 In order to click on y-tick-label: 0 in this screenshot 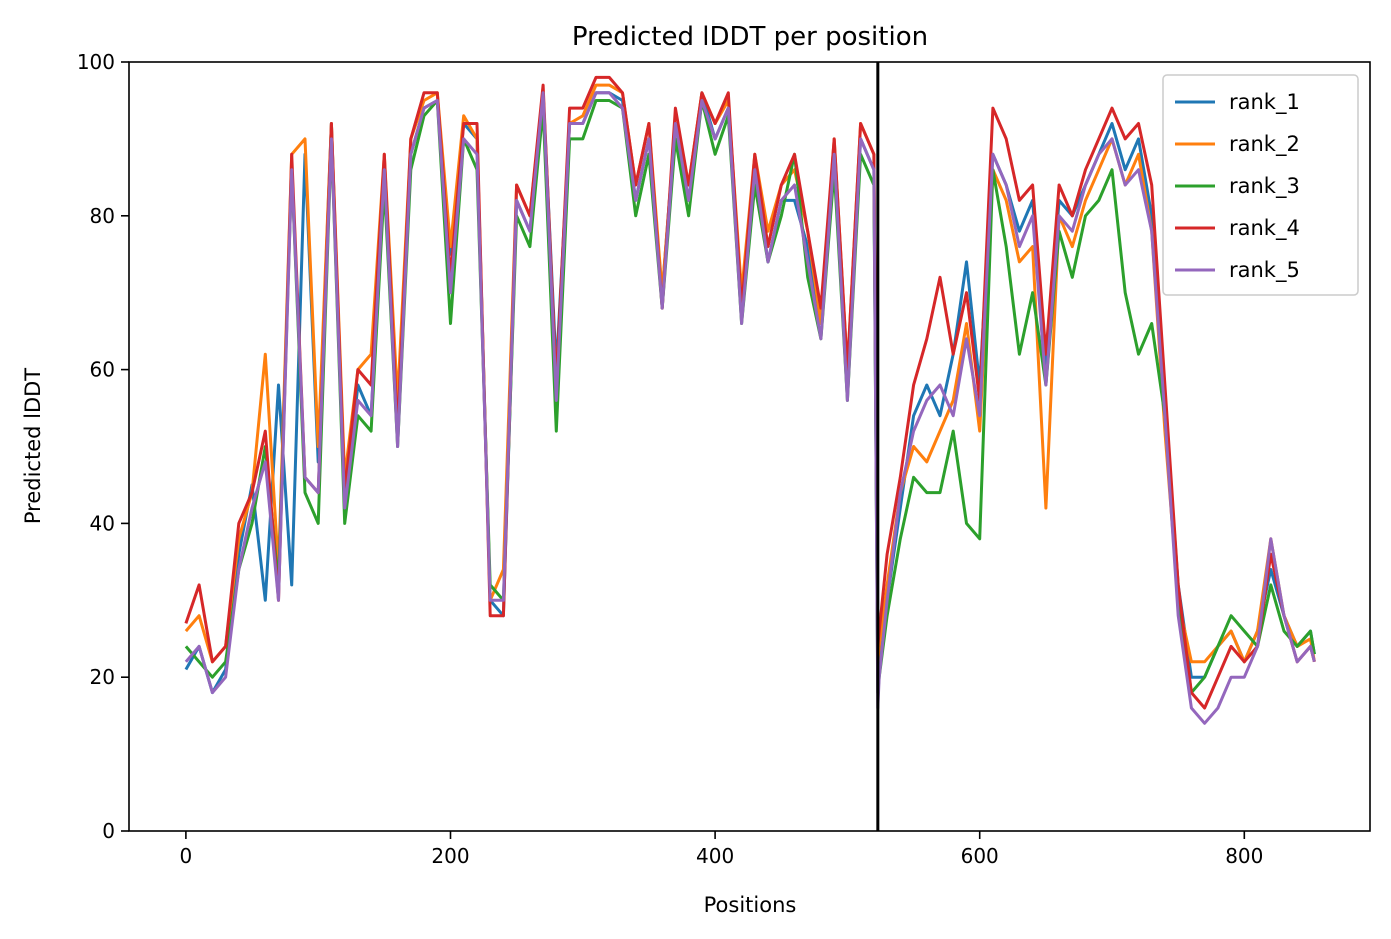, I will do `click(108, 831)`.